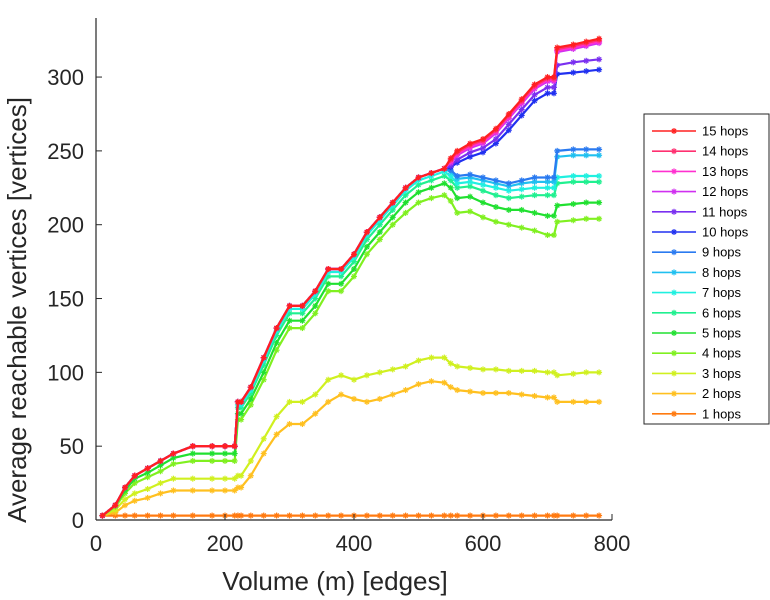 The height and width of the screenshot is (600, 770). Describe the element at coordinates (697, 333) in the screenshot. I see `legend-entry: 5 hops` at that location.